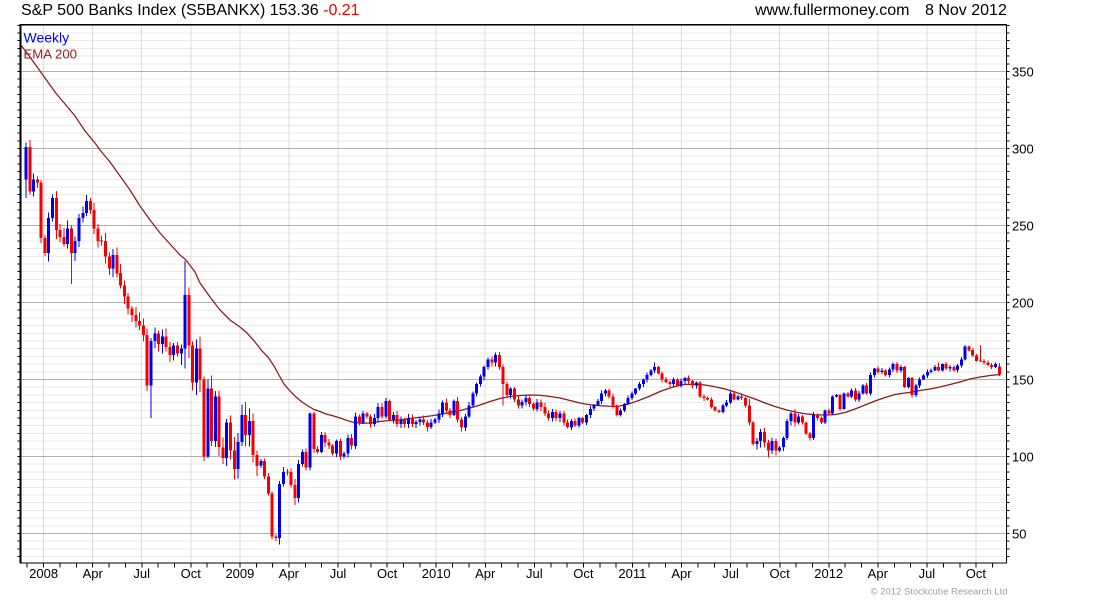 Image resolution: width=1100 pixels, height=600 pixels. Describe the element at coordinates (828, 573) in the screenshot. I see `svg-text: 2012` at that location.